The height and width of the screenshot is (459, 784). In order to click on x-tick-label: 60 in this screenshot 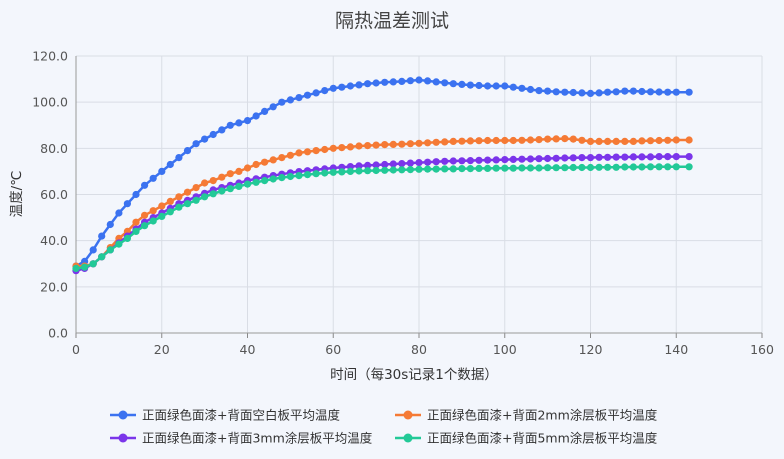, I will do `click(333, 349)`.